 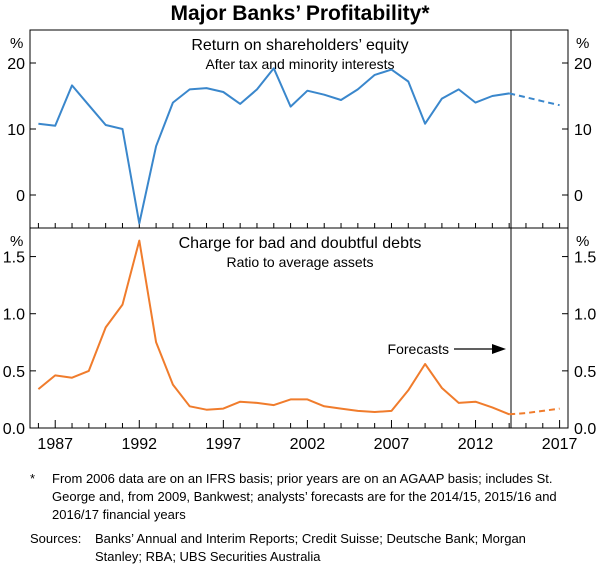 I want to click on y-tick-label-right: 10, so click(x=583, y=130).